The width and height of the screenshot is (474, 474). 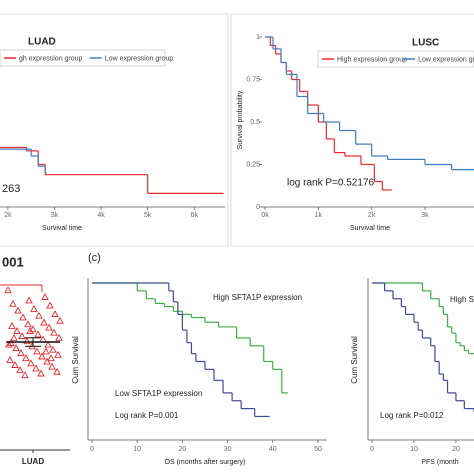 What do you see at coordinates (205, 462) in the screenshot?
I see `x-axis-label: OS (months after surgery)` at bounding box center [205, 462].